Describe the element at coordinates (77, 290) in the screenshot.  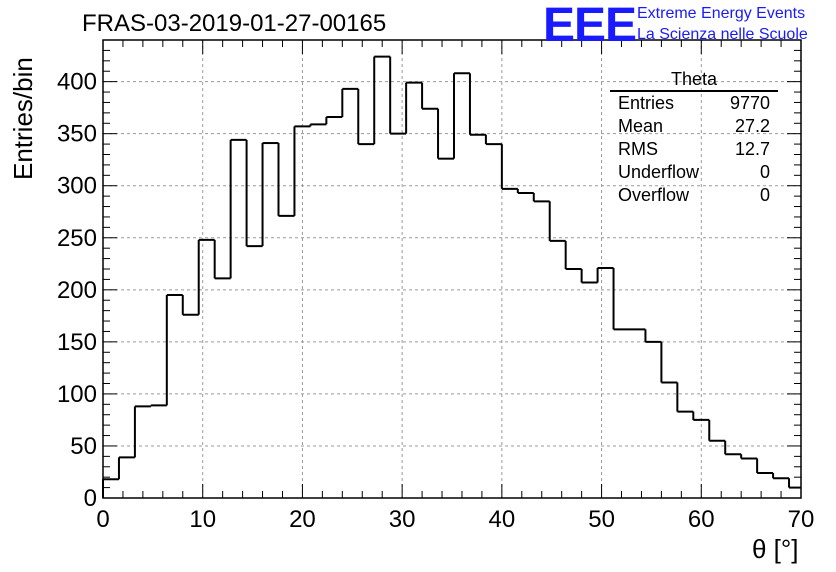
I see `y-tick-label: 200` at that location.